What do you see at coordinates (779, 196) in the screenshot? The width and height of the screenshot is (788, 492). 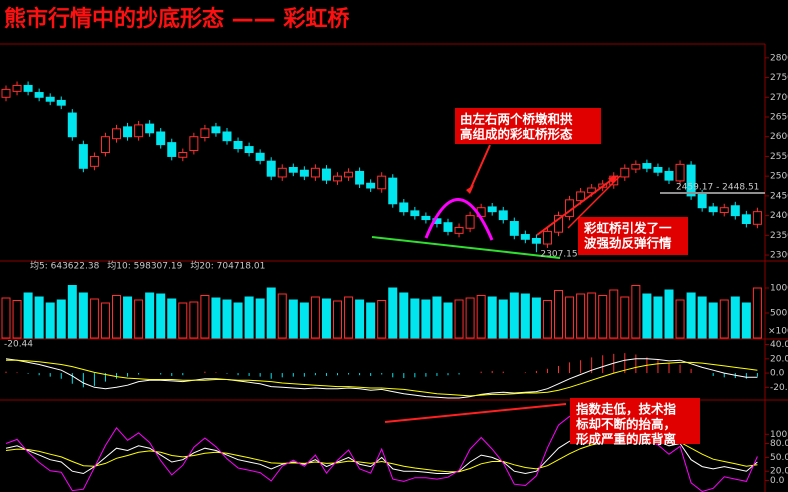 I see `y-tick-label: 2450` at bounding box center [779, 196].